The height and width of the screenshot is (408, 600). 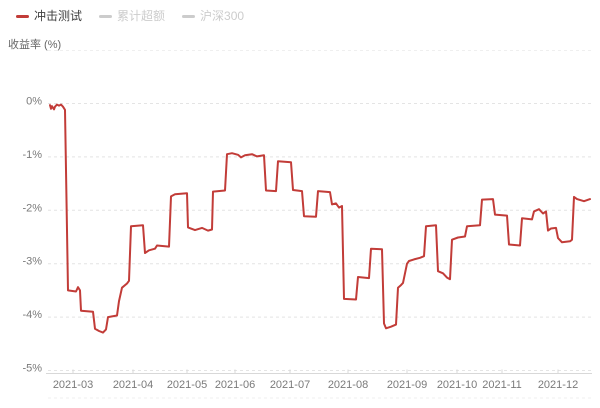 I want to click on legend-label: 沪深300, so click(x=222, y=16).